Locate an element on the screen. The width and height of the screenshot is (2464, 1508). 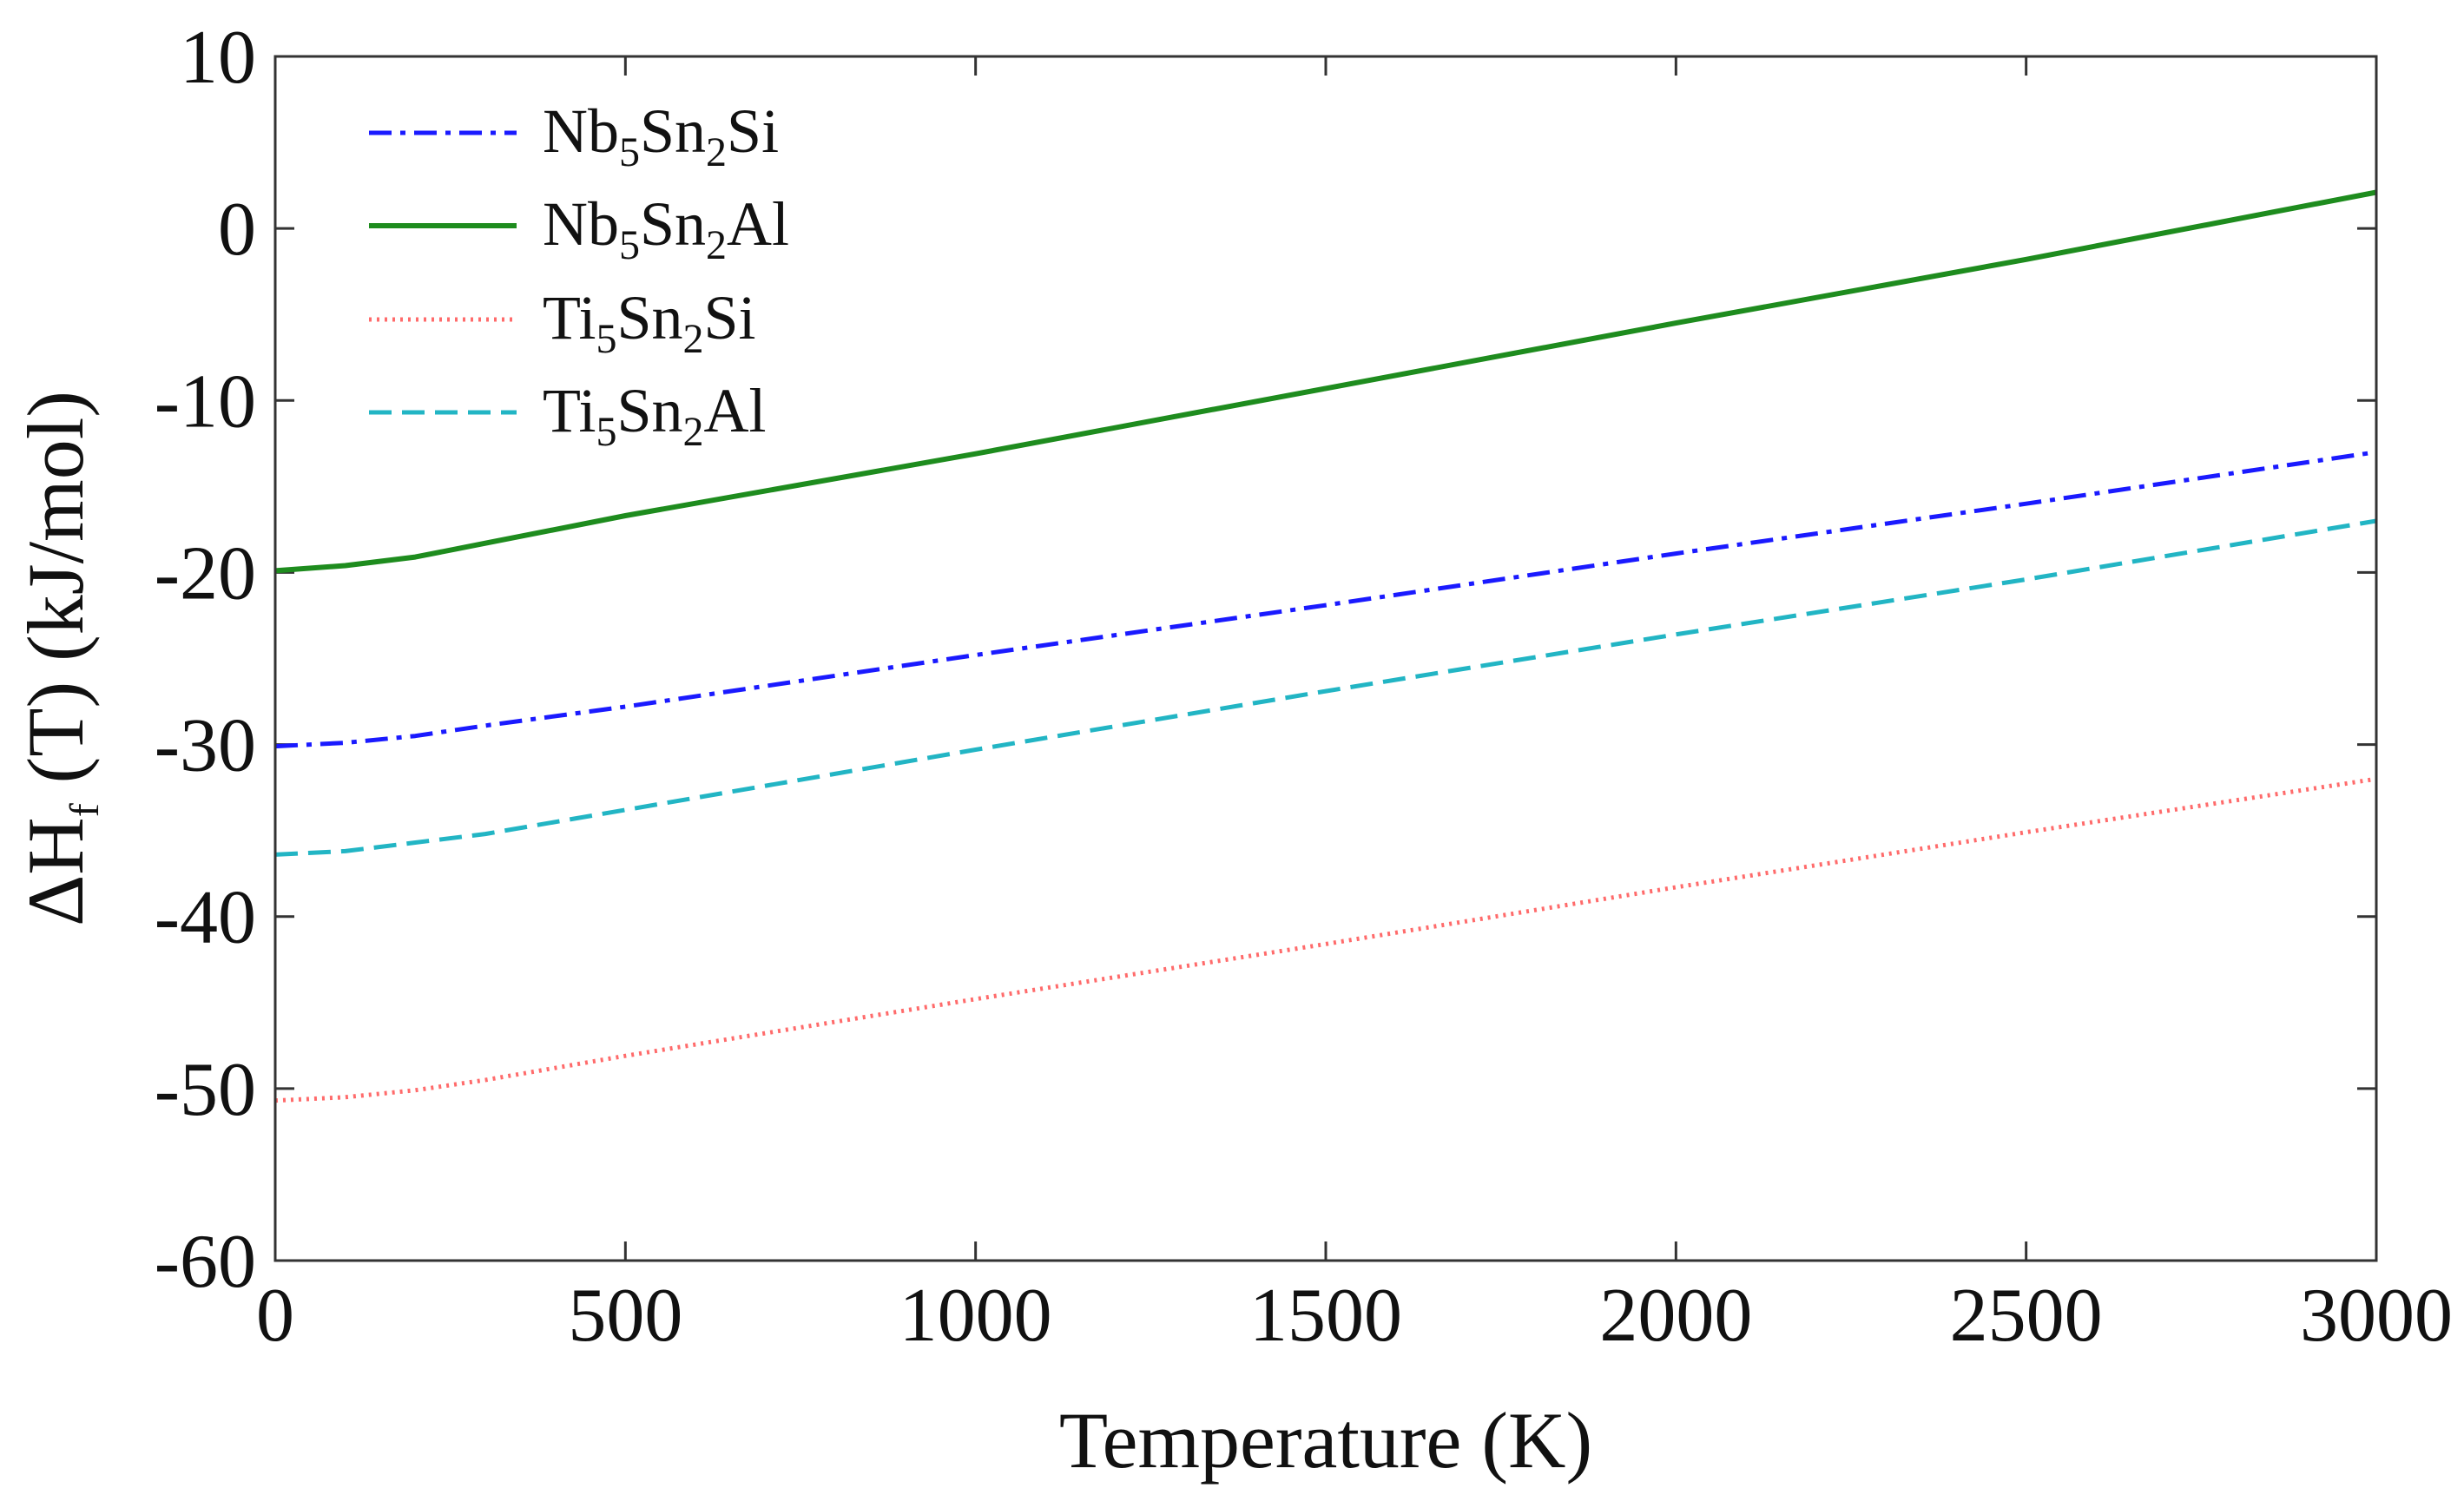
y-tick-label: -50 is located at coordinates (205, 1090).